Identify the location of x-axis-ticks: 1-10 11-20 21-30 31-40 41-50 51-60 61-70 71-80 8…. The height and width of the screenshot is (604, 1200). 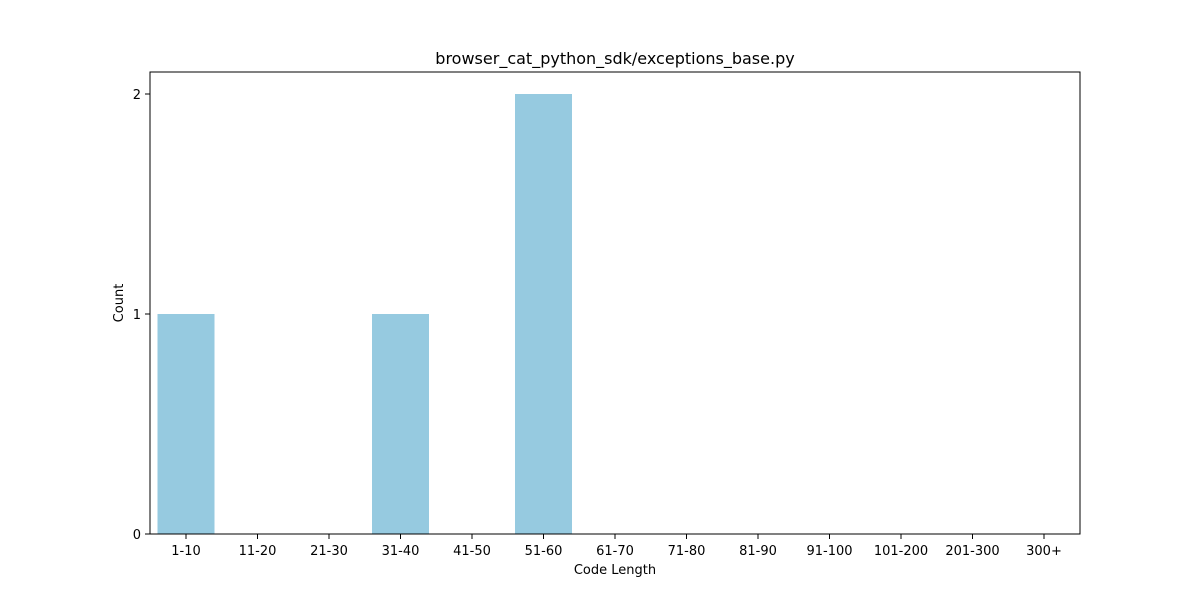
(616, 546).